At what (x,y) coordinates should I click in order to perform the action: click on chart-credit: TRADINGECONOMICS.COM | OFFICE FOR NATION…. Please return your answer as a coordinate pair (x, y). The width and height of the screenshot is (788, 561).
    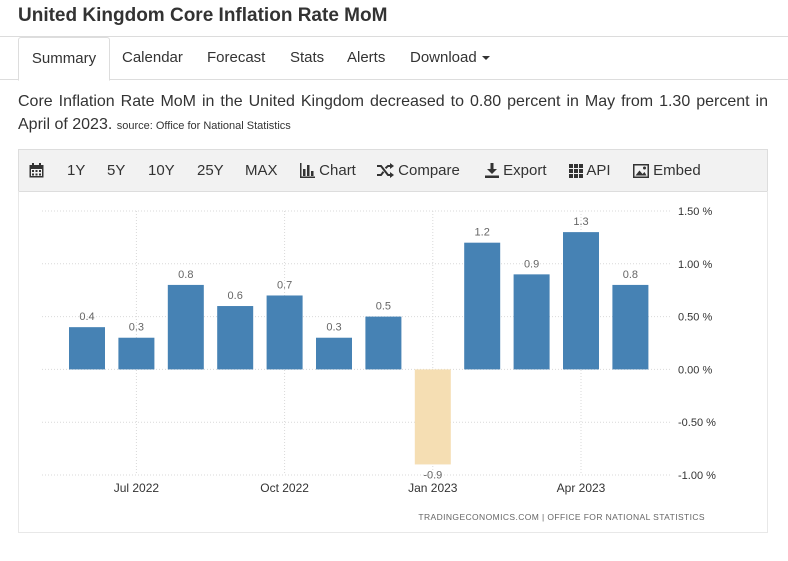
    Looking at the image, I should click on (561, 517).